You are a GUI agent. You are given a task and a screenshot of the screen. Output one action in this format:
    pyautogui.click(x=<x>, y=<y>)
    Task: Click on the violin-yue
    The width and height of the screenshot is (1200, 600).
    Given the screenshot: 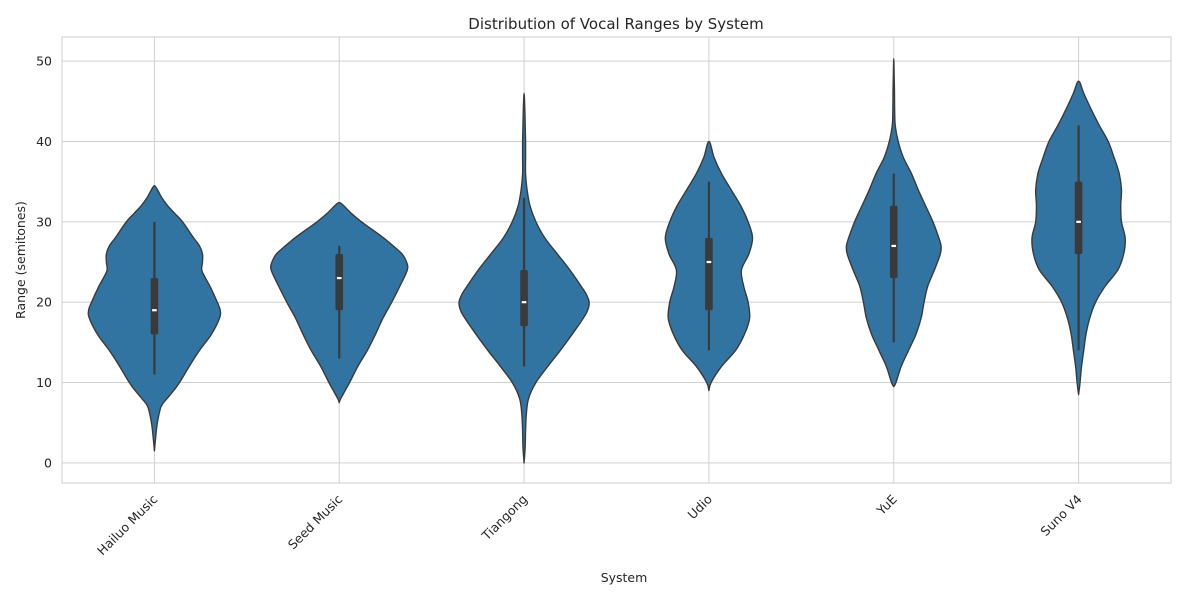 What is the action you would take?
    pyautogui.click(x=893, y=223)
    